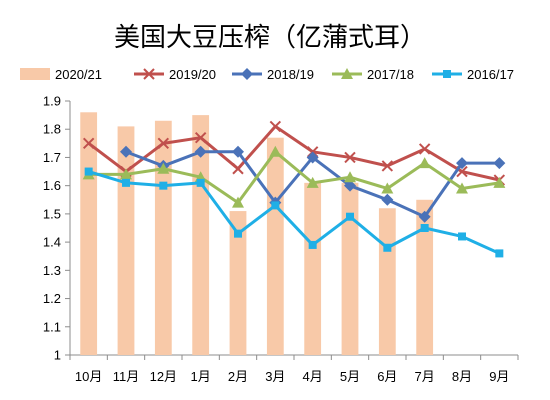 The height and width of the screenshot is (400, 550). I want to click on legend: 2020/21 2019/20 2018/19 2017/18 2016/17, so click(267, 74).